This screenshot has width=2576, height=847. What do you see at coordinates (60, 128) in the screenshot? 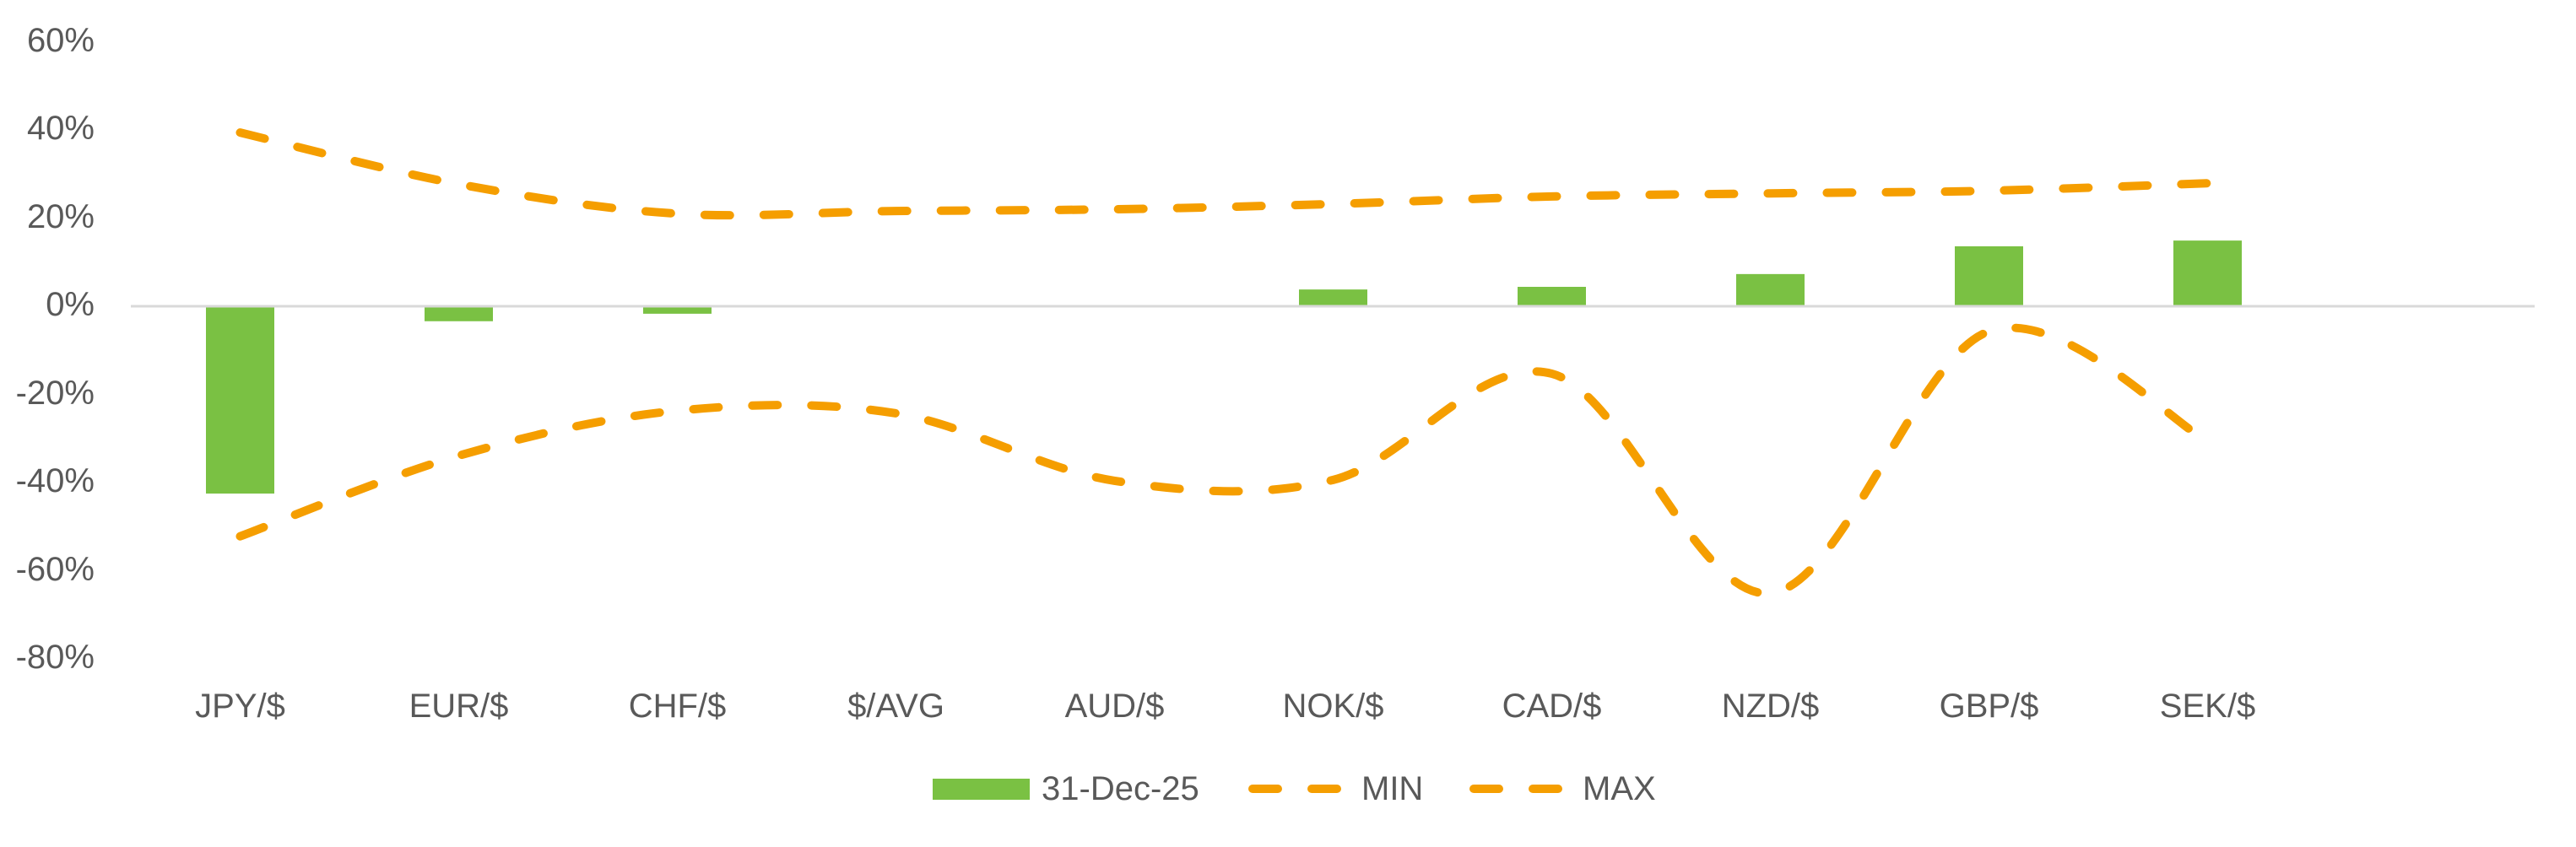
I see `y-tick-label: 40%` at bounding box center [60, 128].